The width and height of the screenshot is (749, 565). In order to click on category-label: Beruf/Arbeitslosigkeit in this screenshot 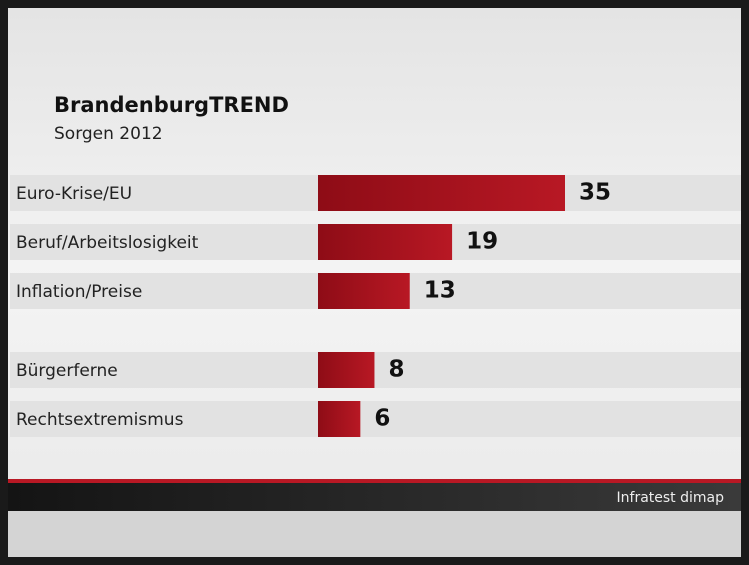, I will do `click(107, 243)`.